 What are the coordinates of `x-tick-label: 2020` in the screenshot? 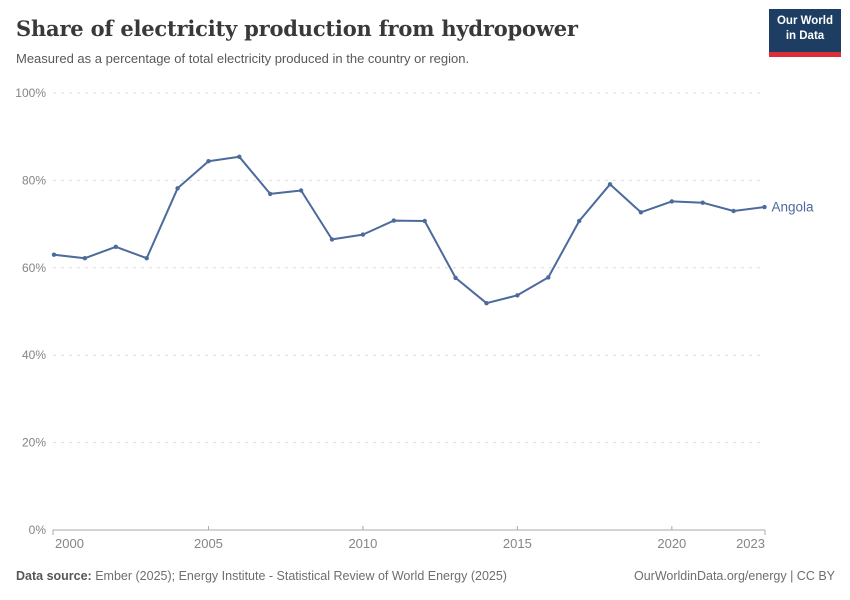 It's located at (671, 543).